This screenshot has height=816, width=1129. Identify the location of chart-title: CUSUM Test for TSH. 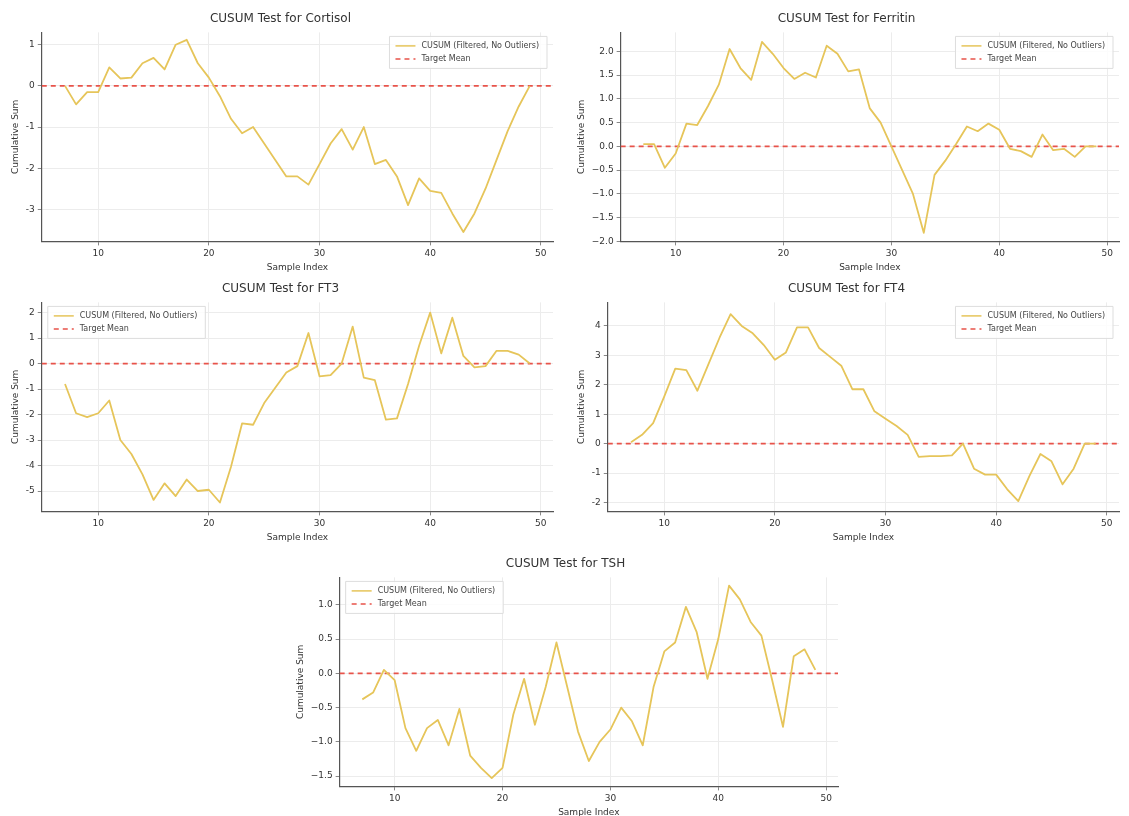
(565, 563).